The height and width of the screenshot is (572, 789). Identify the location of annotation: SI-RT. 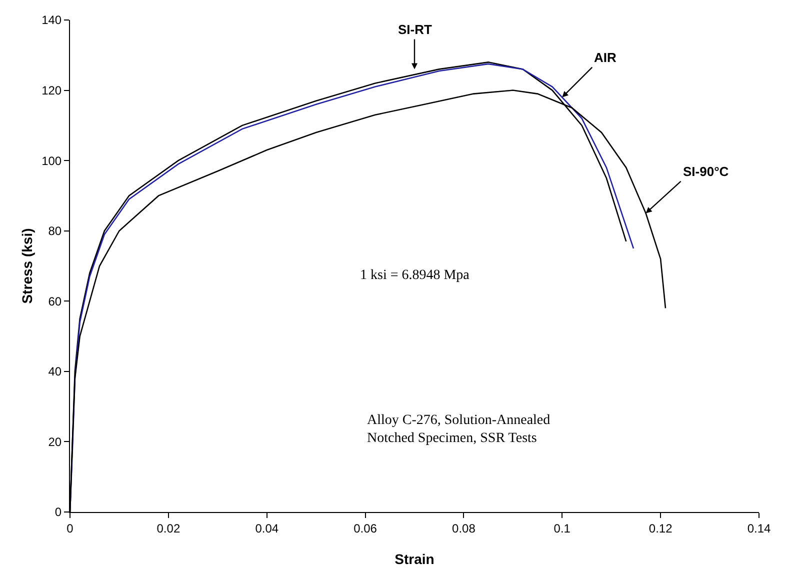
(415, 29).